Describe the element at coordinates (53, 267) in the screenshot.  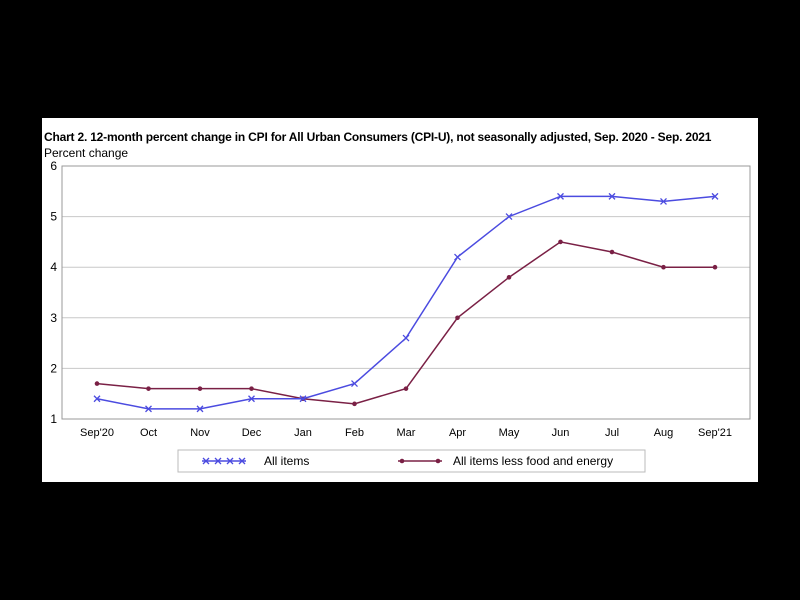
I see `y-tick-label: 4` at that location.